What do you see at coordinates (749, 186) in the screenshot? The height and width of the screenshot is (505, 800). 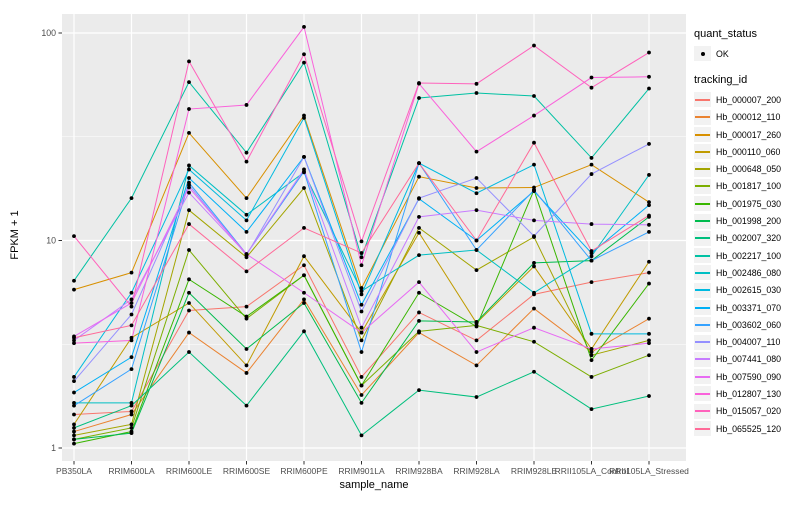 I see `legend-item-label: Hb_001817_100` at bounding box center [749, 186].